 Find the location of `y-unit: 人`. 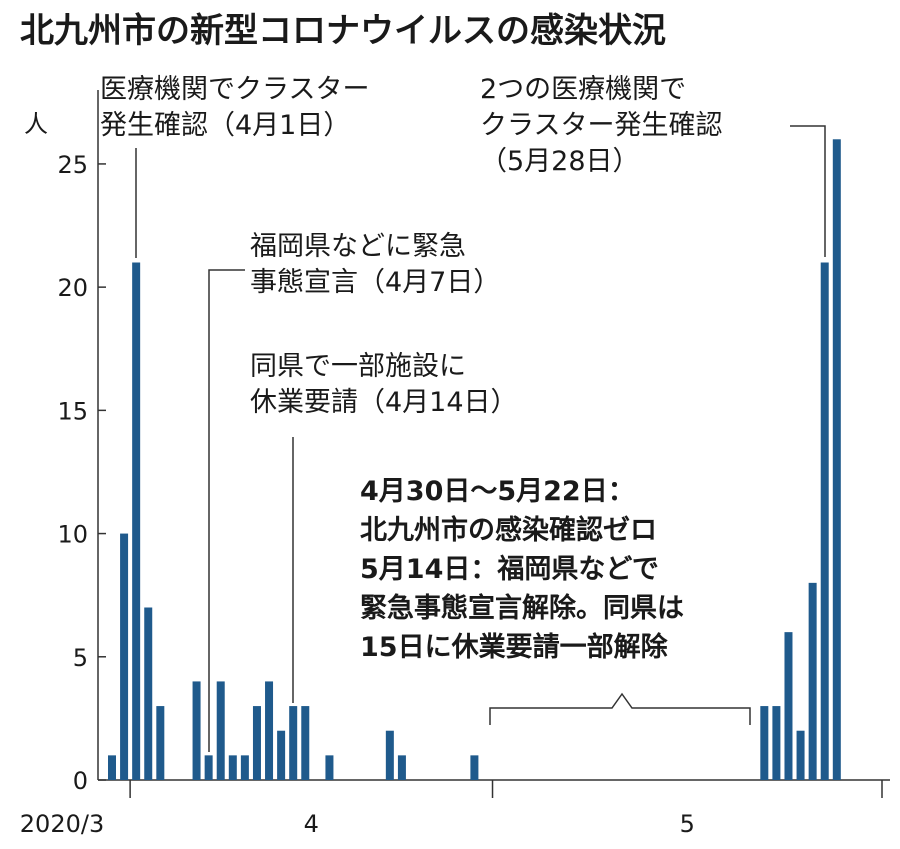

y-unit: 人 is located at coordinates (36, 124).